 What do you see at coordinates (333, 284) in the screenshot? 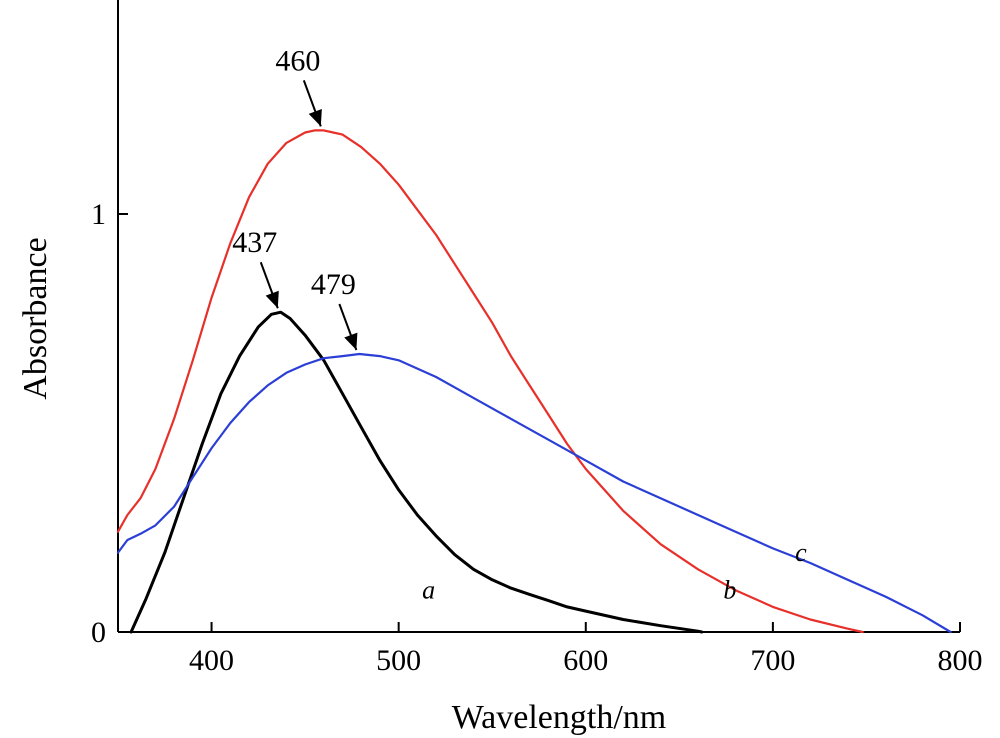
I see `peak-label-479: 479` at bounding box center [333, 284].